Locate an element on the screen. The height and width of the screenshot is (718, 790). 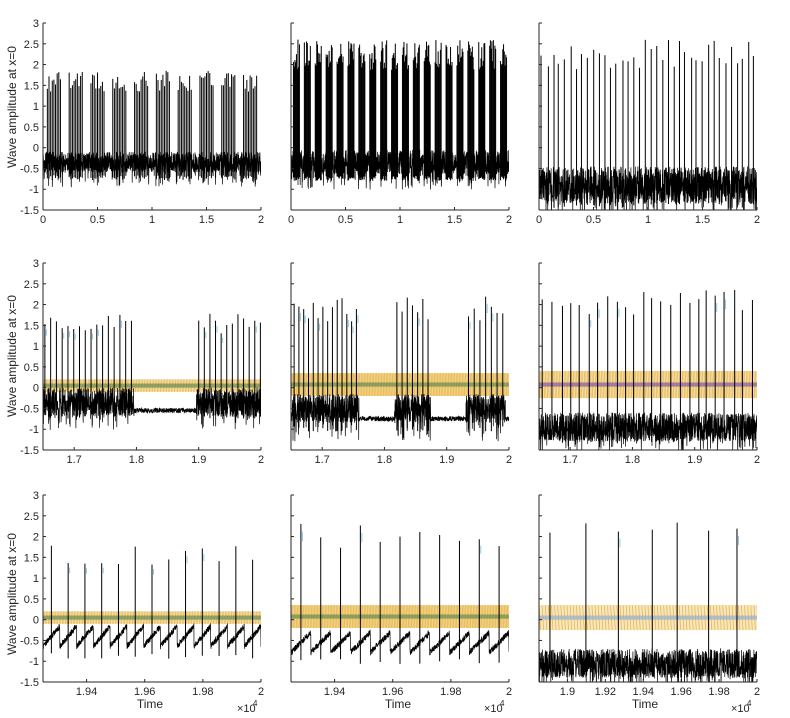
xlabel-col3: Time is located at coordinates (645, 704).